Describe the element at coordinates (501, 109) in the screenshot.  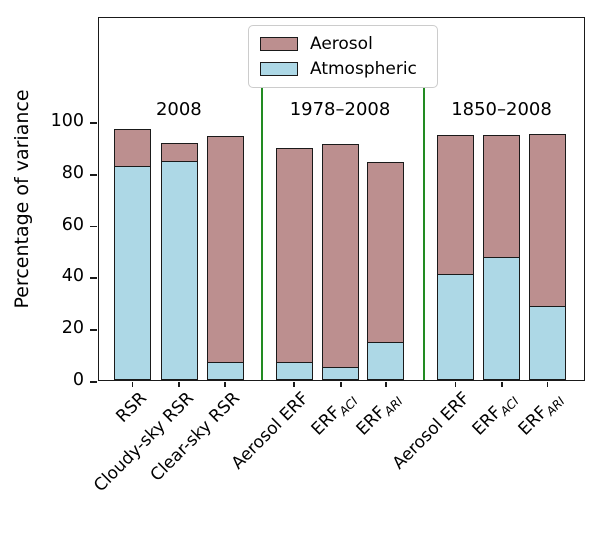
I see `group-label: 1850–2008` at that location.